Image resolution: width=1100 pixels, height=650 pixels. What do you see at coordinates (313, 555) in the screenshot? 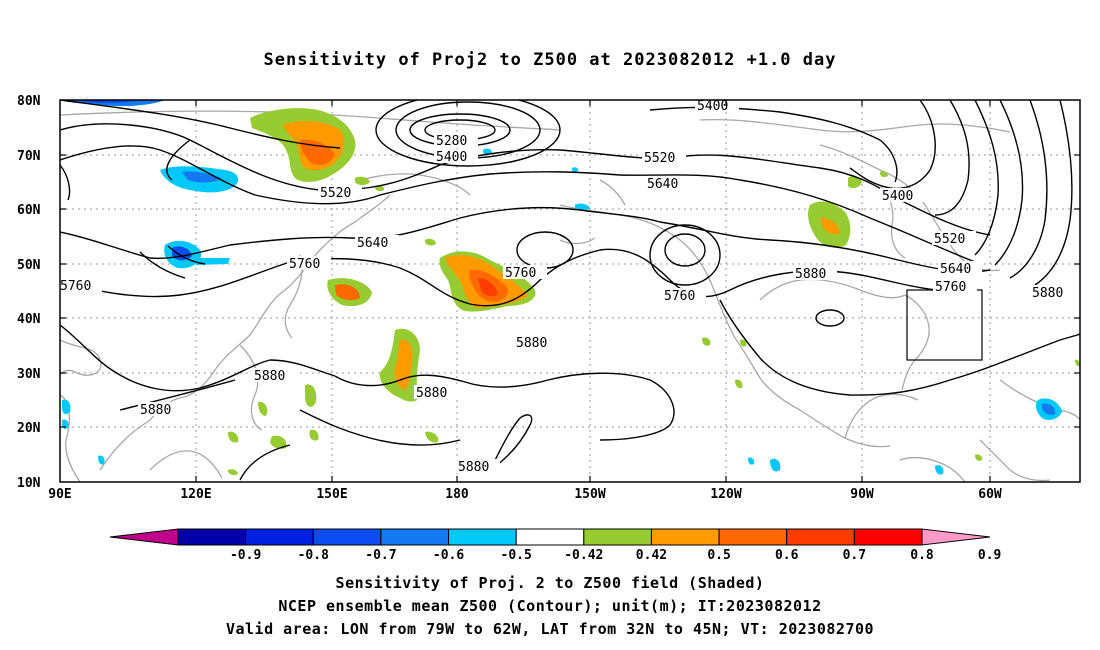
I see `colorbar-tick-label: -0.8` at bounding box center [313, 555].